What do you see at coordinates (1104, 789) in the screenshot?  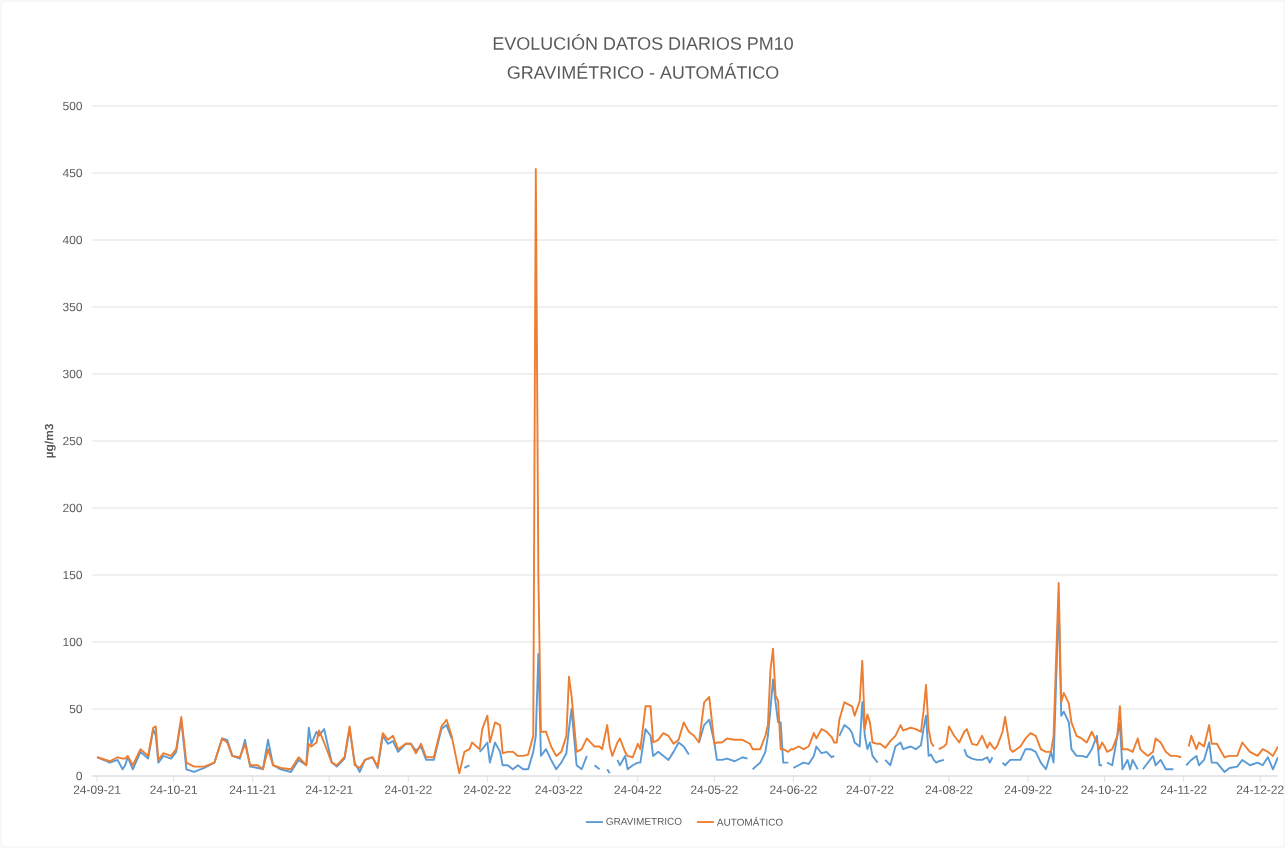 I see `x-tick-label: 24-10-22` at bounding box center [1104, 789].